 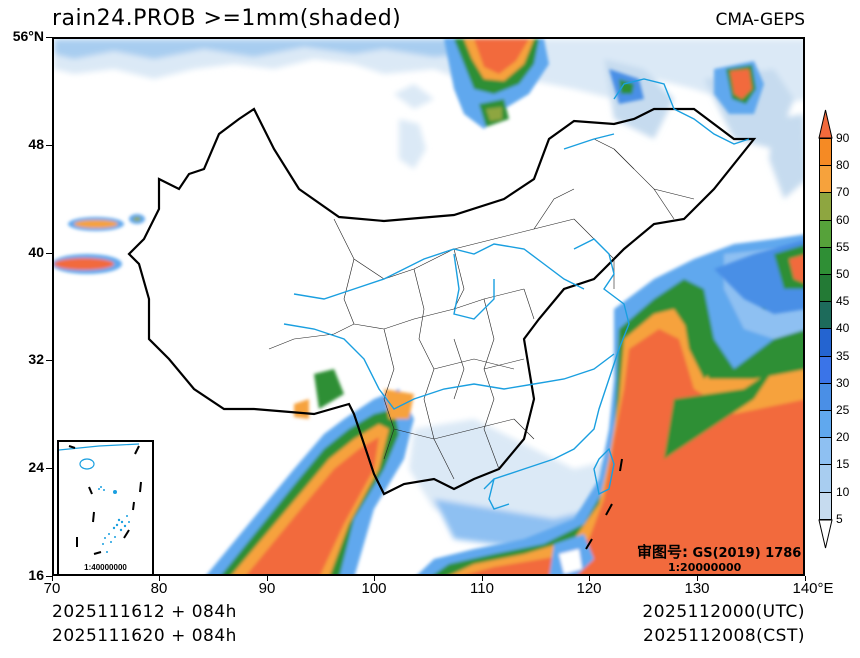 What do you see at coordinates (604, 504) in the screenshot?
I see `maritime-boundary-dashes` at bounding box center [604, 504].